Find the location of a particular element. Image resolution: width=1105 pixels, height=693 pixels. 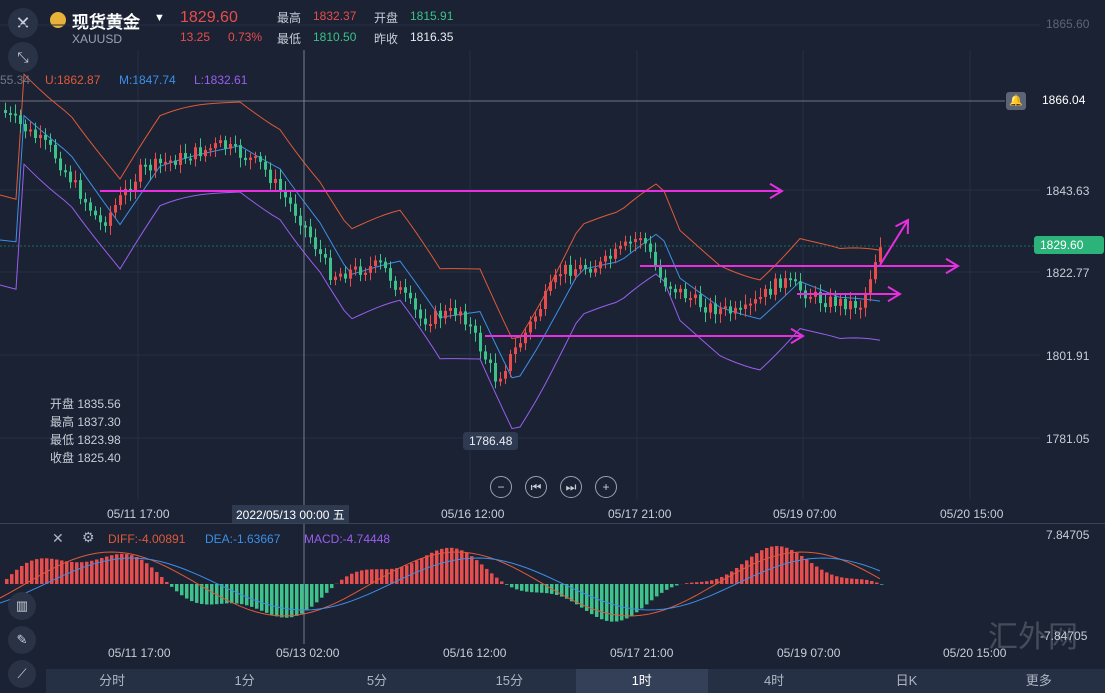

crosshair-time-tag: 2022/05/13 00:00 五 is located at coordinates (290, 514).